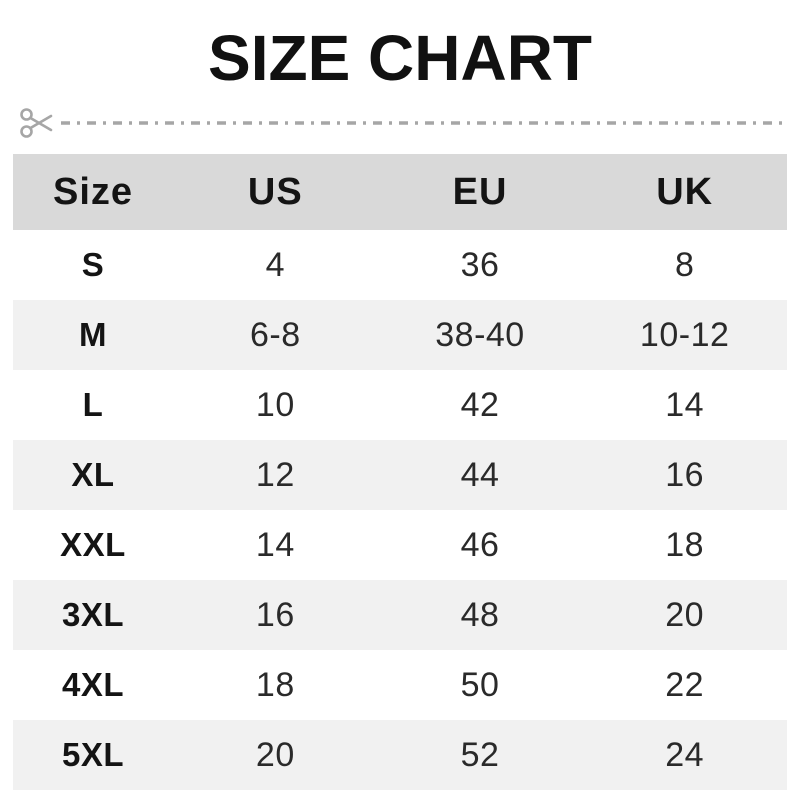 The height and width of the screenshot is (800, 800). I want to click on size-label: 5XL, so click(93, 754).